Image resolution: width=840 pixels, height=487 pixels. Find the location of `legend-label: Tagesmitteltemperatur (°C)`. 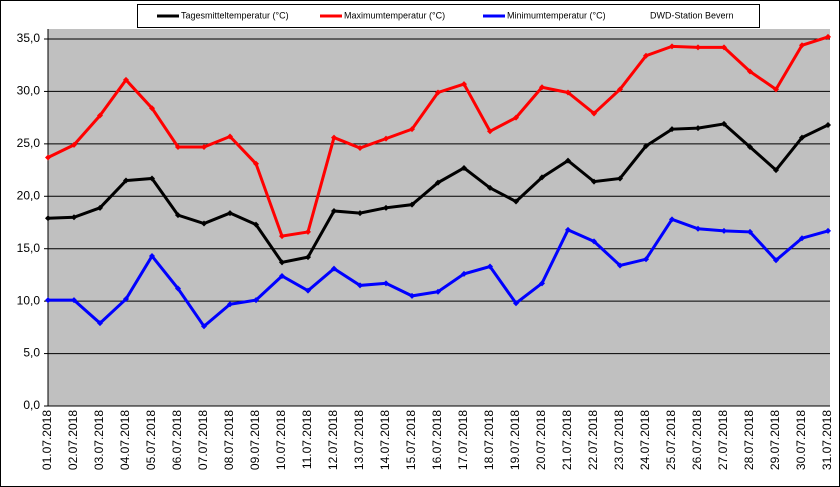

legend-label: Tagesmitteltemperatur (°C) is located at coordinates (235, 15).